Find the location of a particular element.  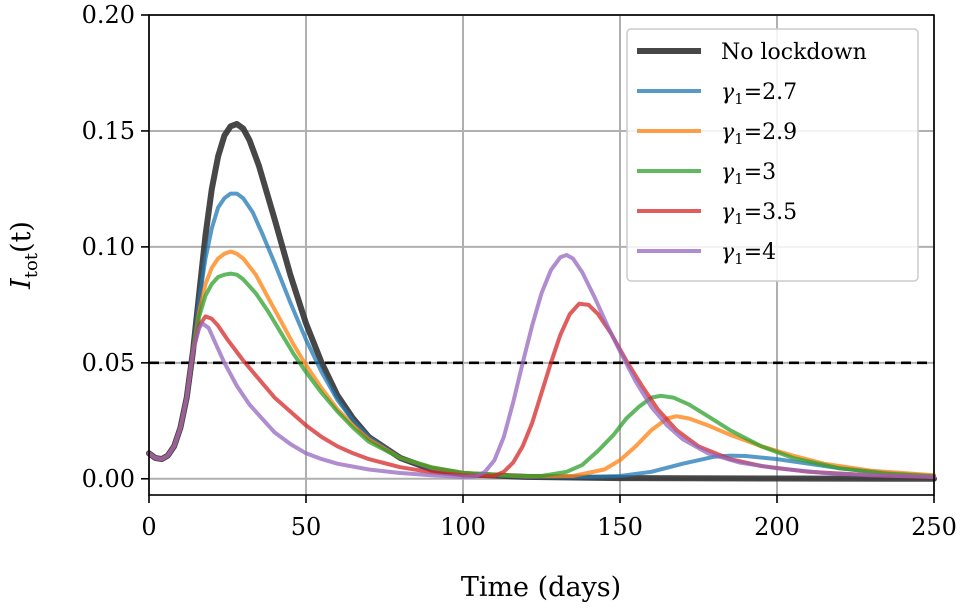

legend-label: γ1=3.5 is located at coordinates (759, 214).